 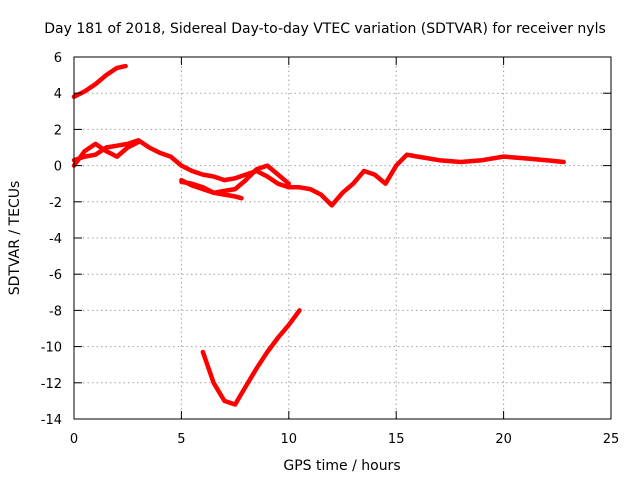 I want to click on x-tick-label: 20, so click(x=503, y=439).